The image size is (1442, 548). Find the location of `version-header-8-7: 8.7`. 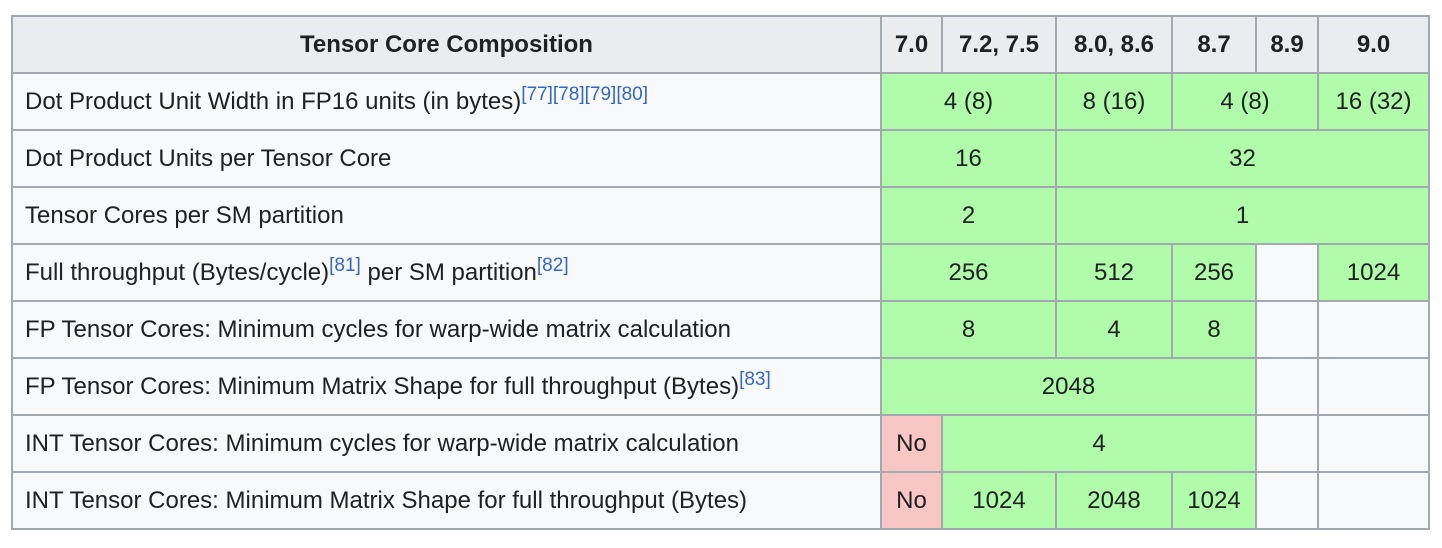

version-header-8-7: 8.7 is located at coordinates (1214, 44).